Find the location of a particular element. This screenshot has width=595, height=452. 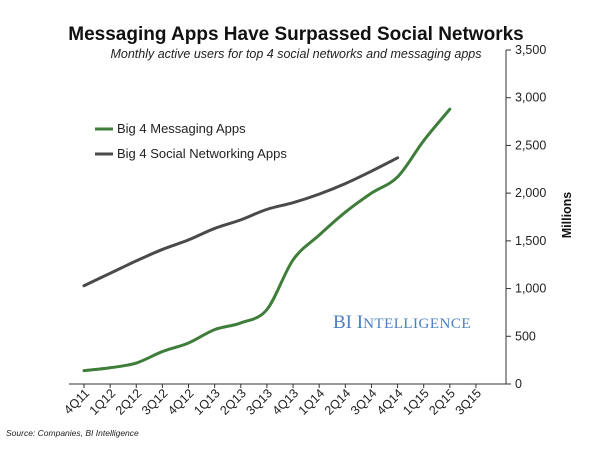

y-tick-label: 2,500 is located at coordinates (530, 145).